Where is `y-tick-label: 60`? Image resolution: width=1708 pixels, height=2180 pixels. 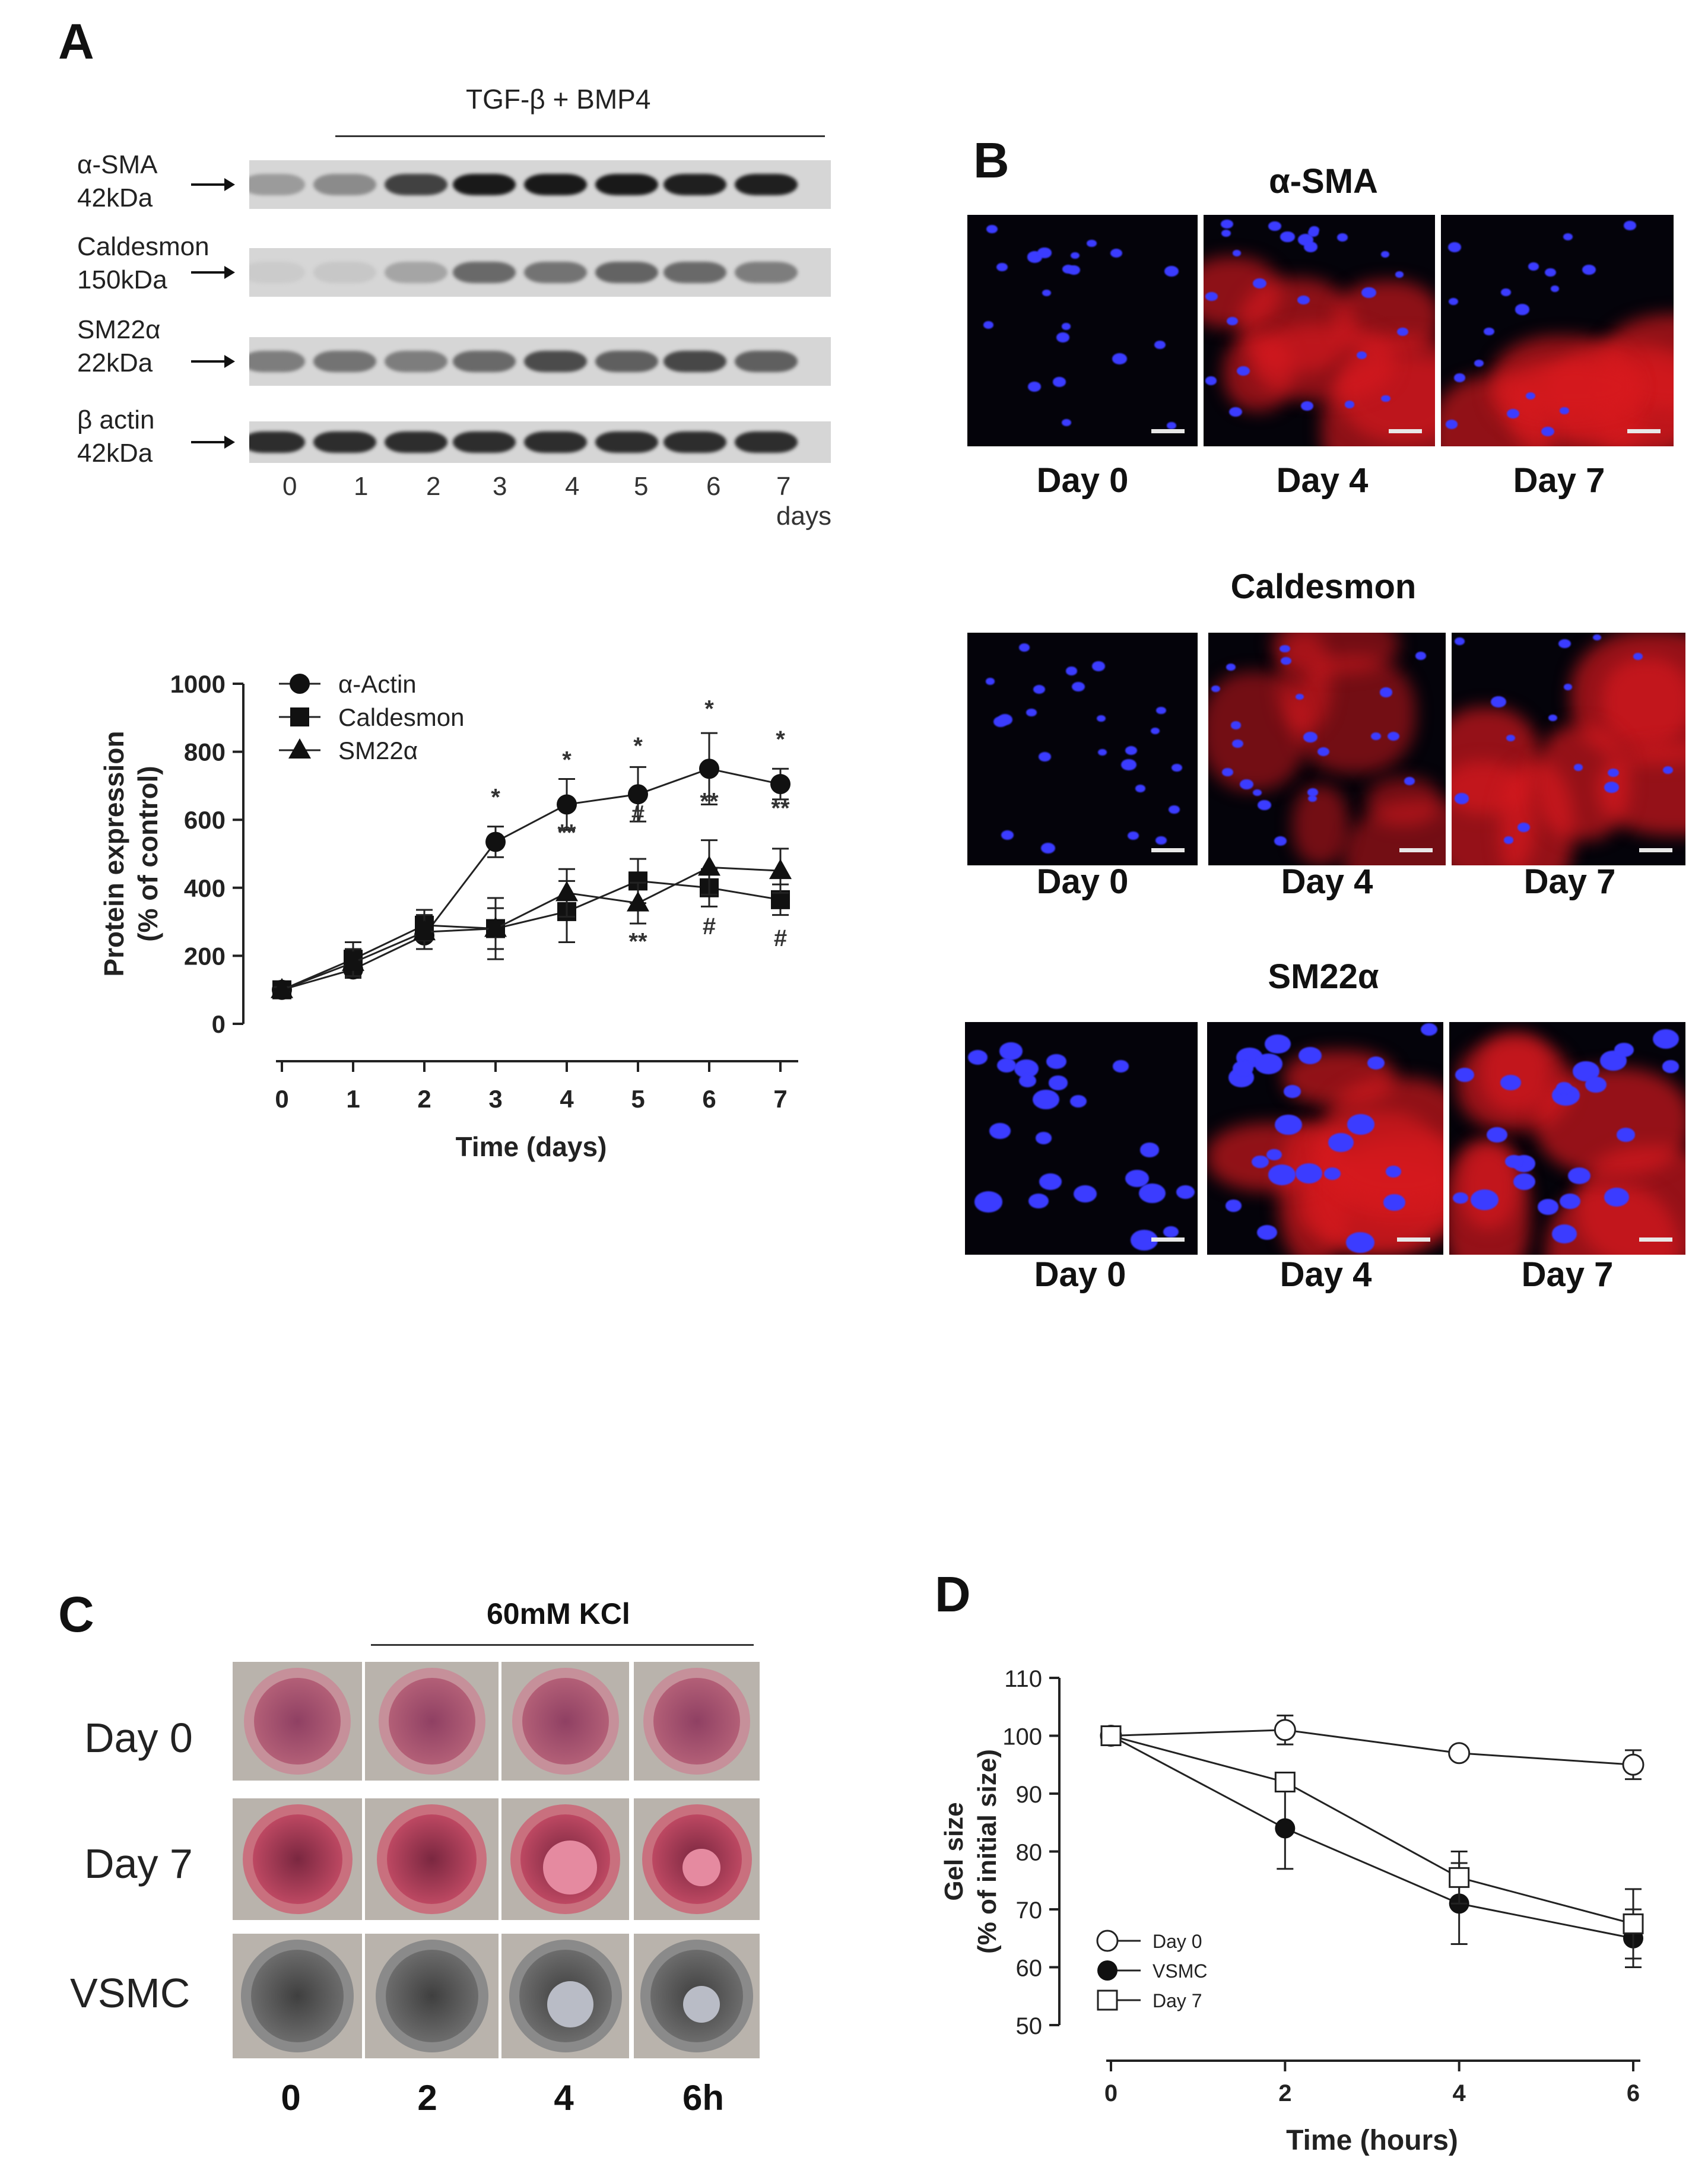 y-tick-label: 60 is located at coordinates (1029, 1969).